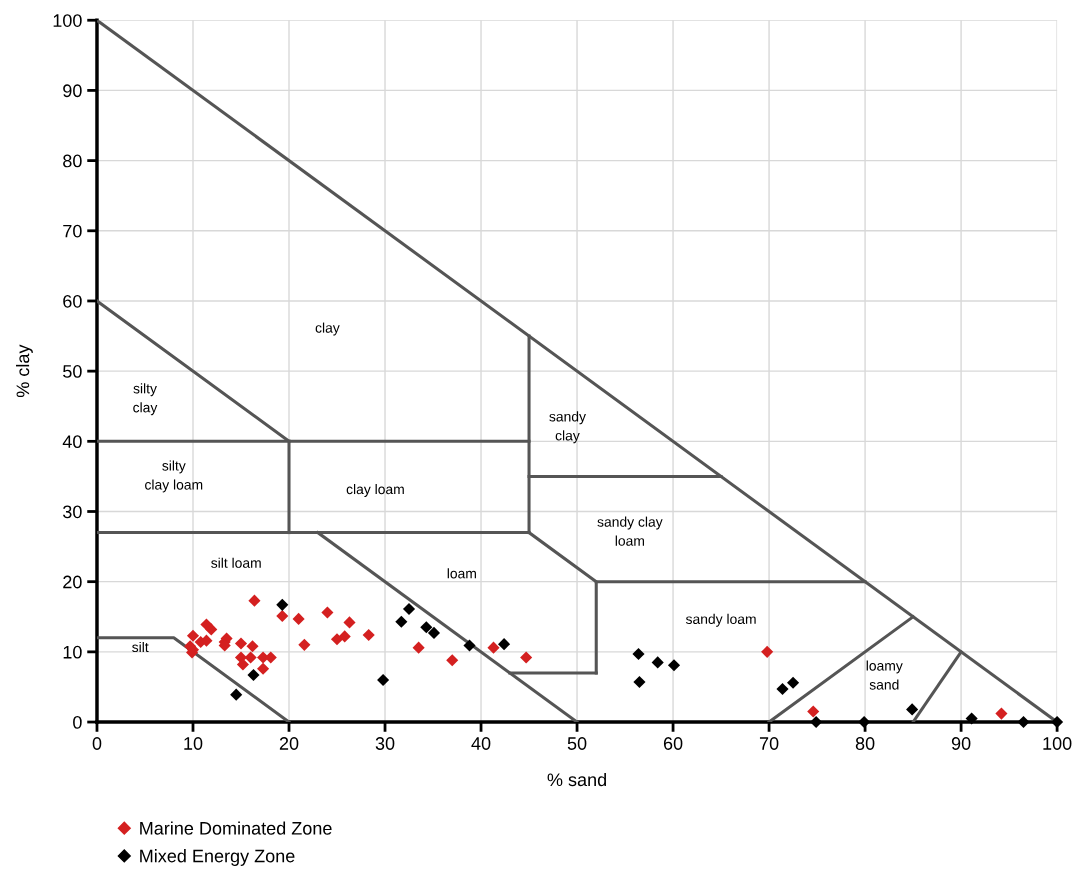 This screenshot has width=1080, height=880. Describe the element at coordinates (720, 620) in the screenshot. I see `annotation: sandy loam` at that location.